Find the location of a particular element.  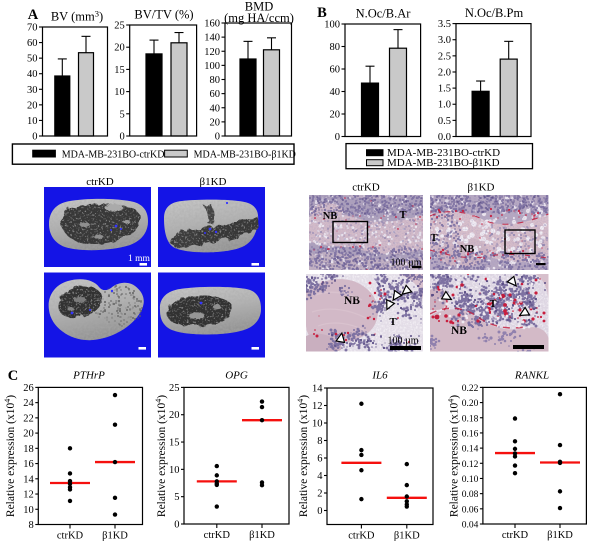

svg-text: (mg HA/ccm) is located at coordinates (259, 18).